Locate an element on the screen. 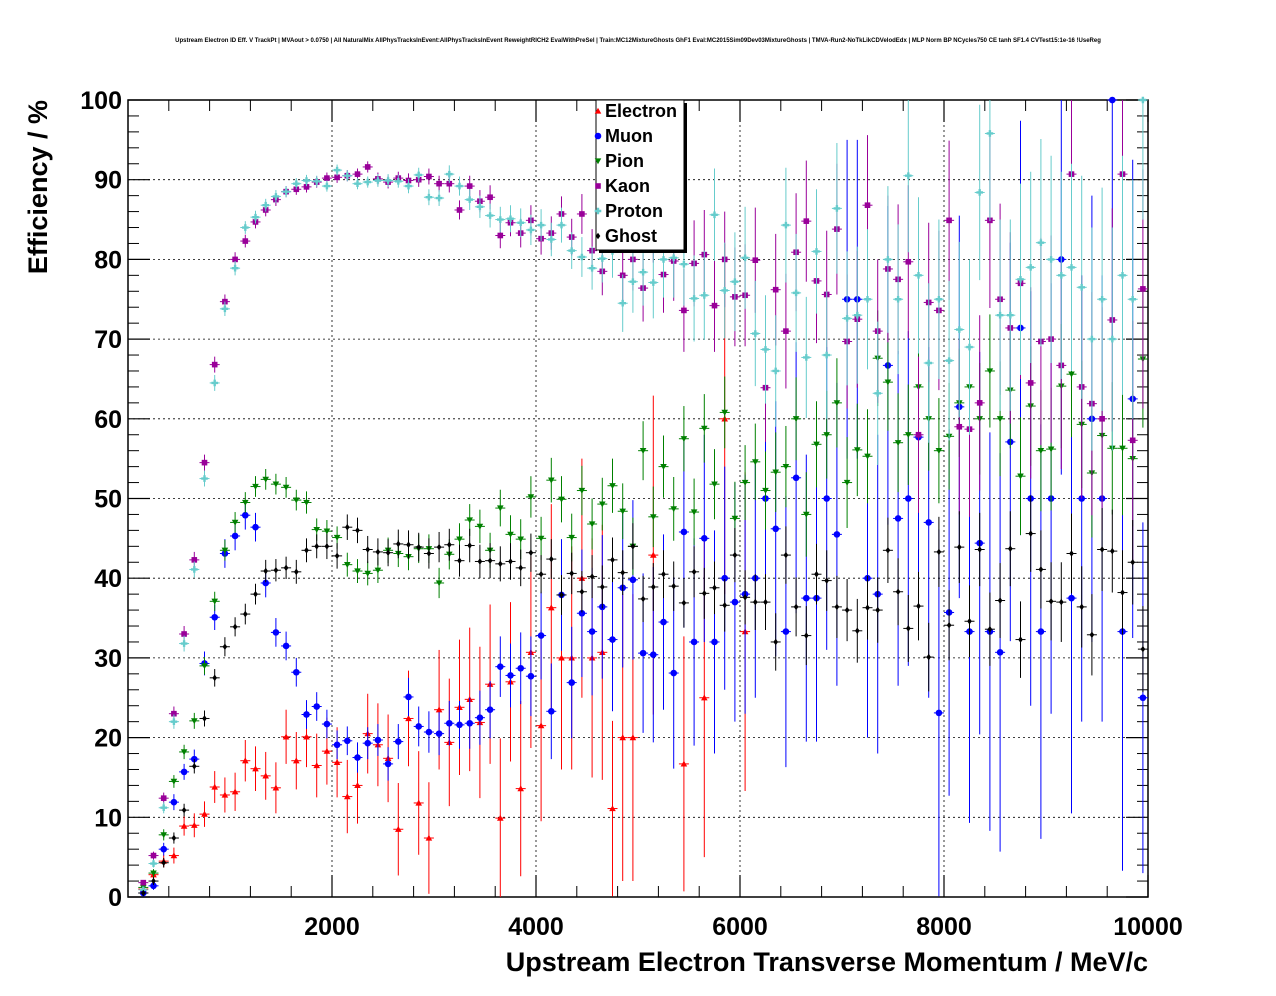 The width and height of the screenshot is (1276, 996). y-axis-label: Efficiency / % is located at coordinates (38, 187).